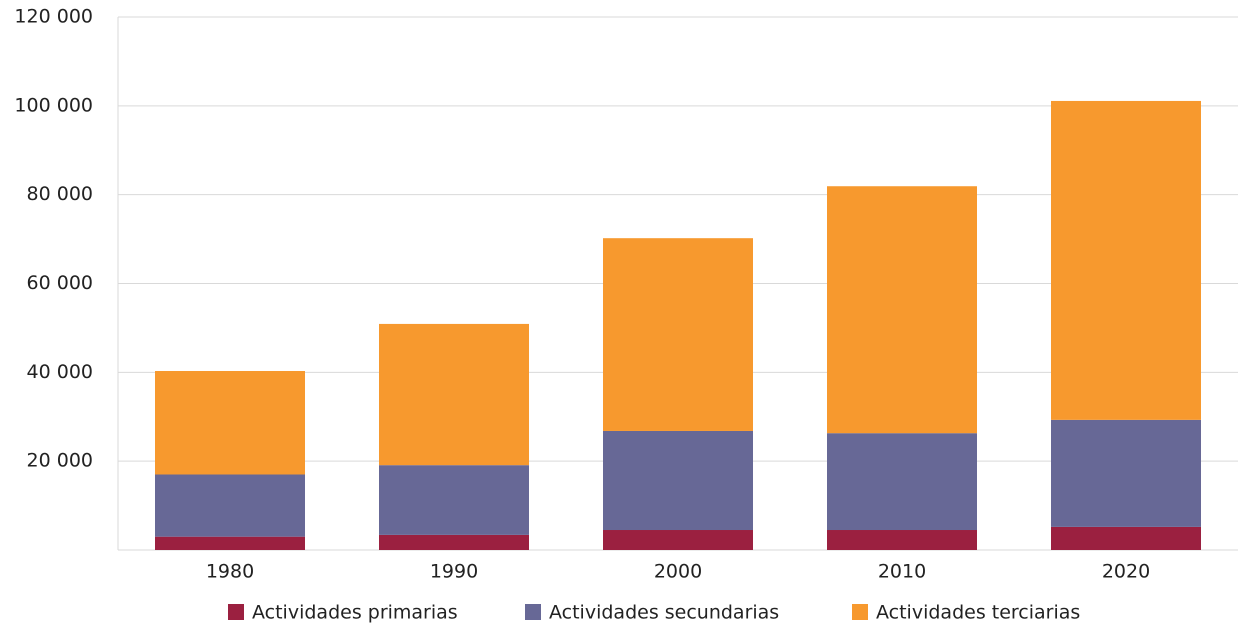 Image resolution: width=1238 pixels, height=628 pixels. What do you see at coordinates (678, 572) in the screenshot?
I see `x-tick-label: 2000` at bounding box center [678, 572].